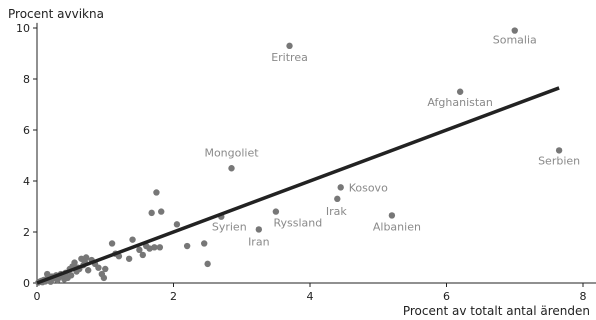 The height and width of the screenshot is (320, 596). I want to click on point-label-somalia: Somalia, so click(515, 40).